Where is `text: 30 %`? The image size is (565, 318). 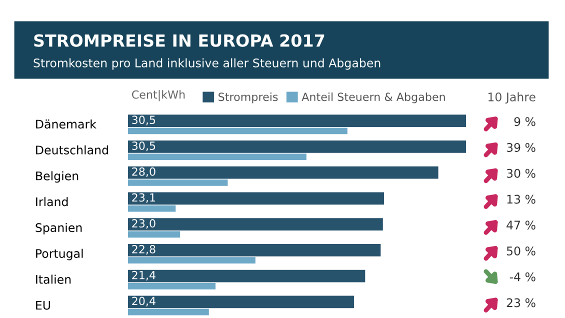
text: 30 % is located at coordinates (521, 173).